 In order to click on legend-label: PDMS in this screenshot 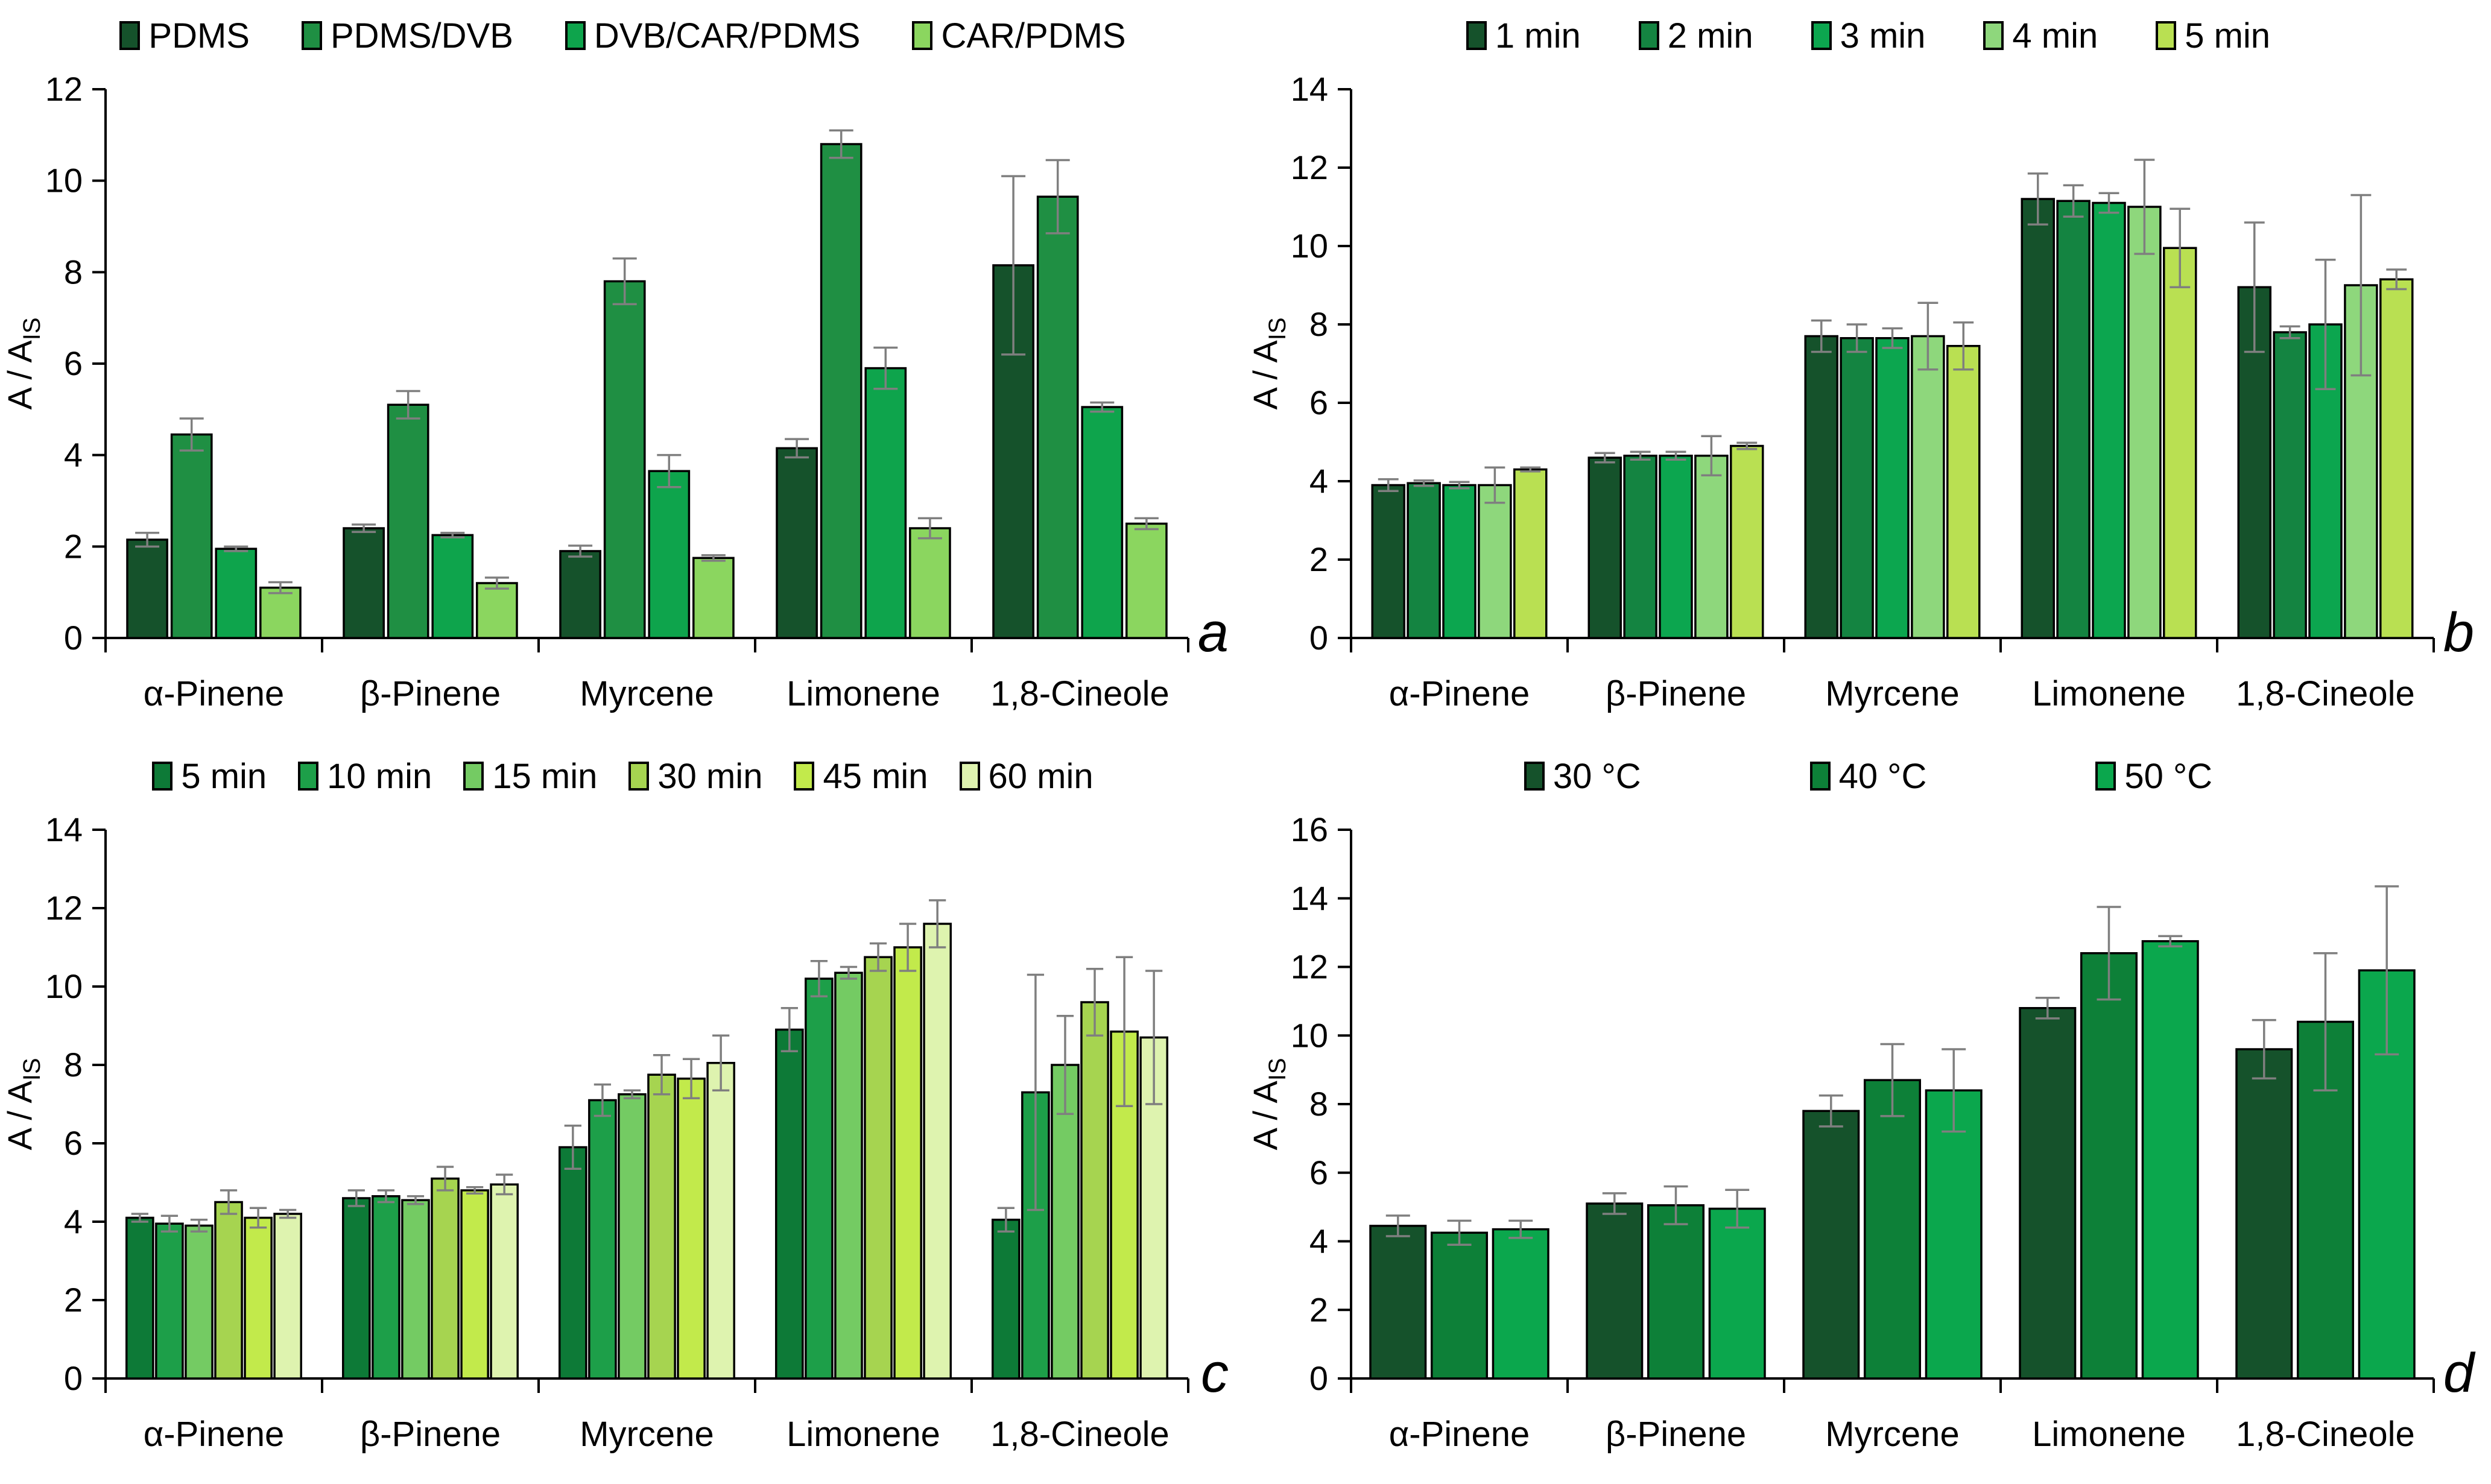, I will do `click(199, 35)`.